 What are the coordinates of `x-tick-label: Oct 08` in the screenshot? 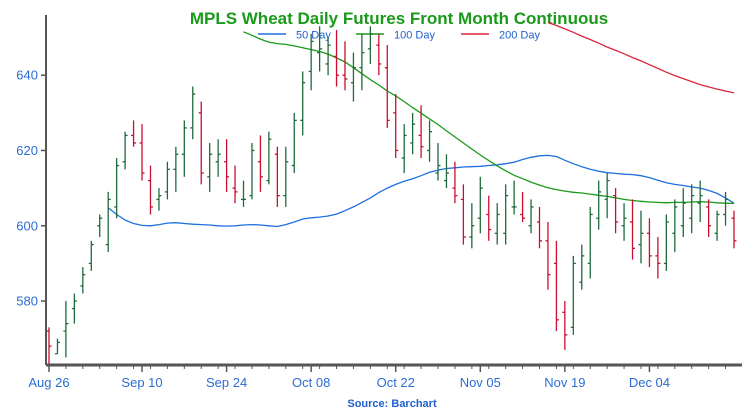 It's located at (311, 382).